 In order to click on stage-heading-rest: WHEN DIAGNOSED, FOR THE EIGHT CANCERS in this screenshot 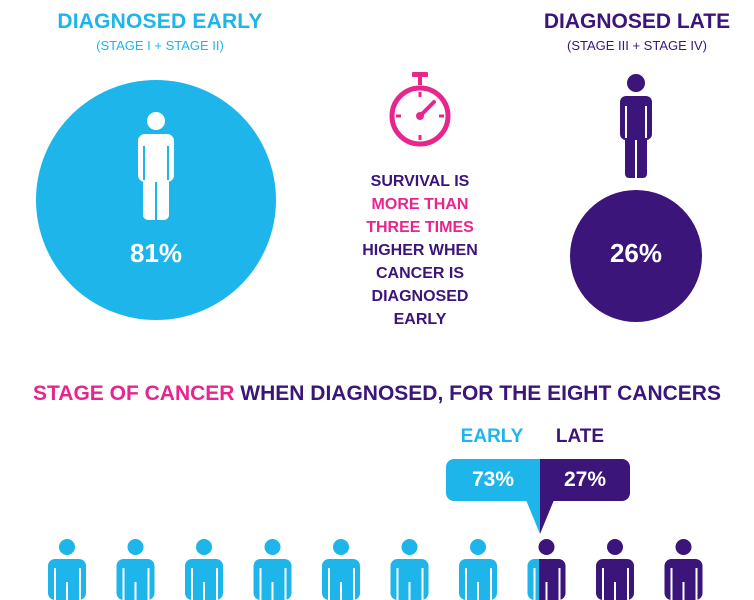, I will do `click(477, 393)`.